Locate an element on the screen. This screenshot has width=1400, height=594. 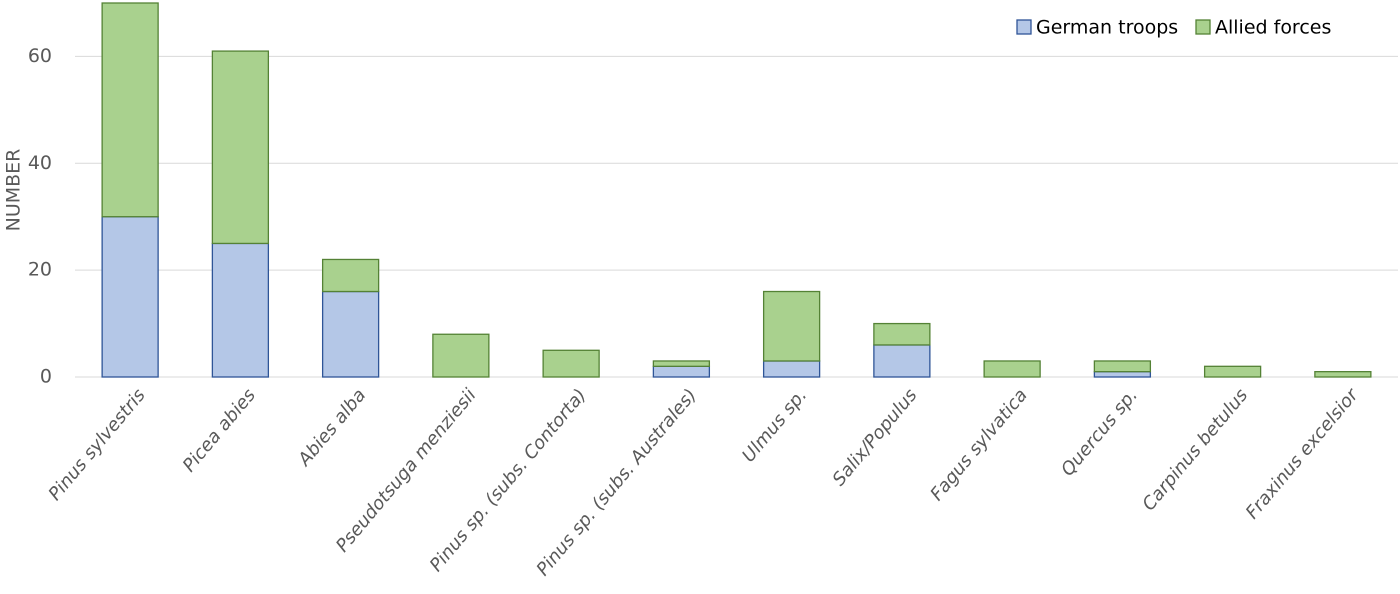
legend-label: Allied forces is located at coordinates (1273, 28).